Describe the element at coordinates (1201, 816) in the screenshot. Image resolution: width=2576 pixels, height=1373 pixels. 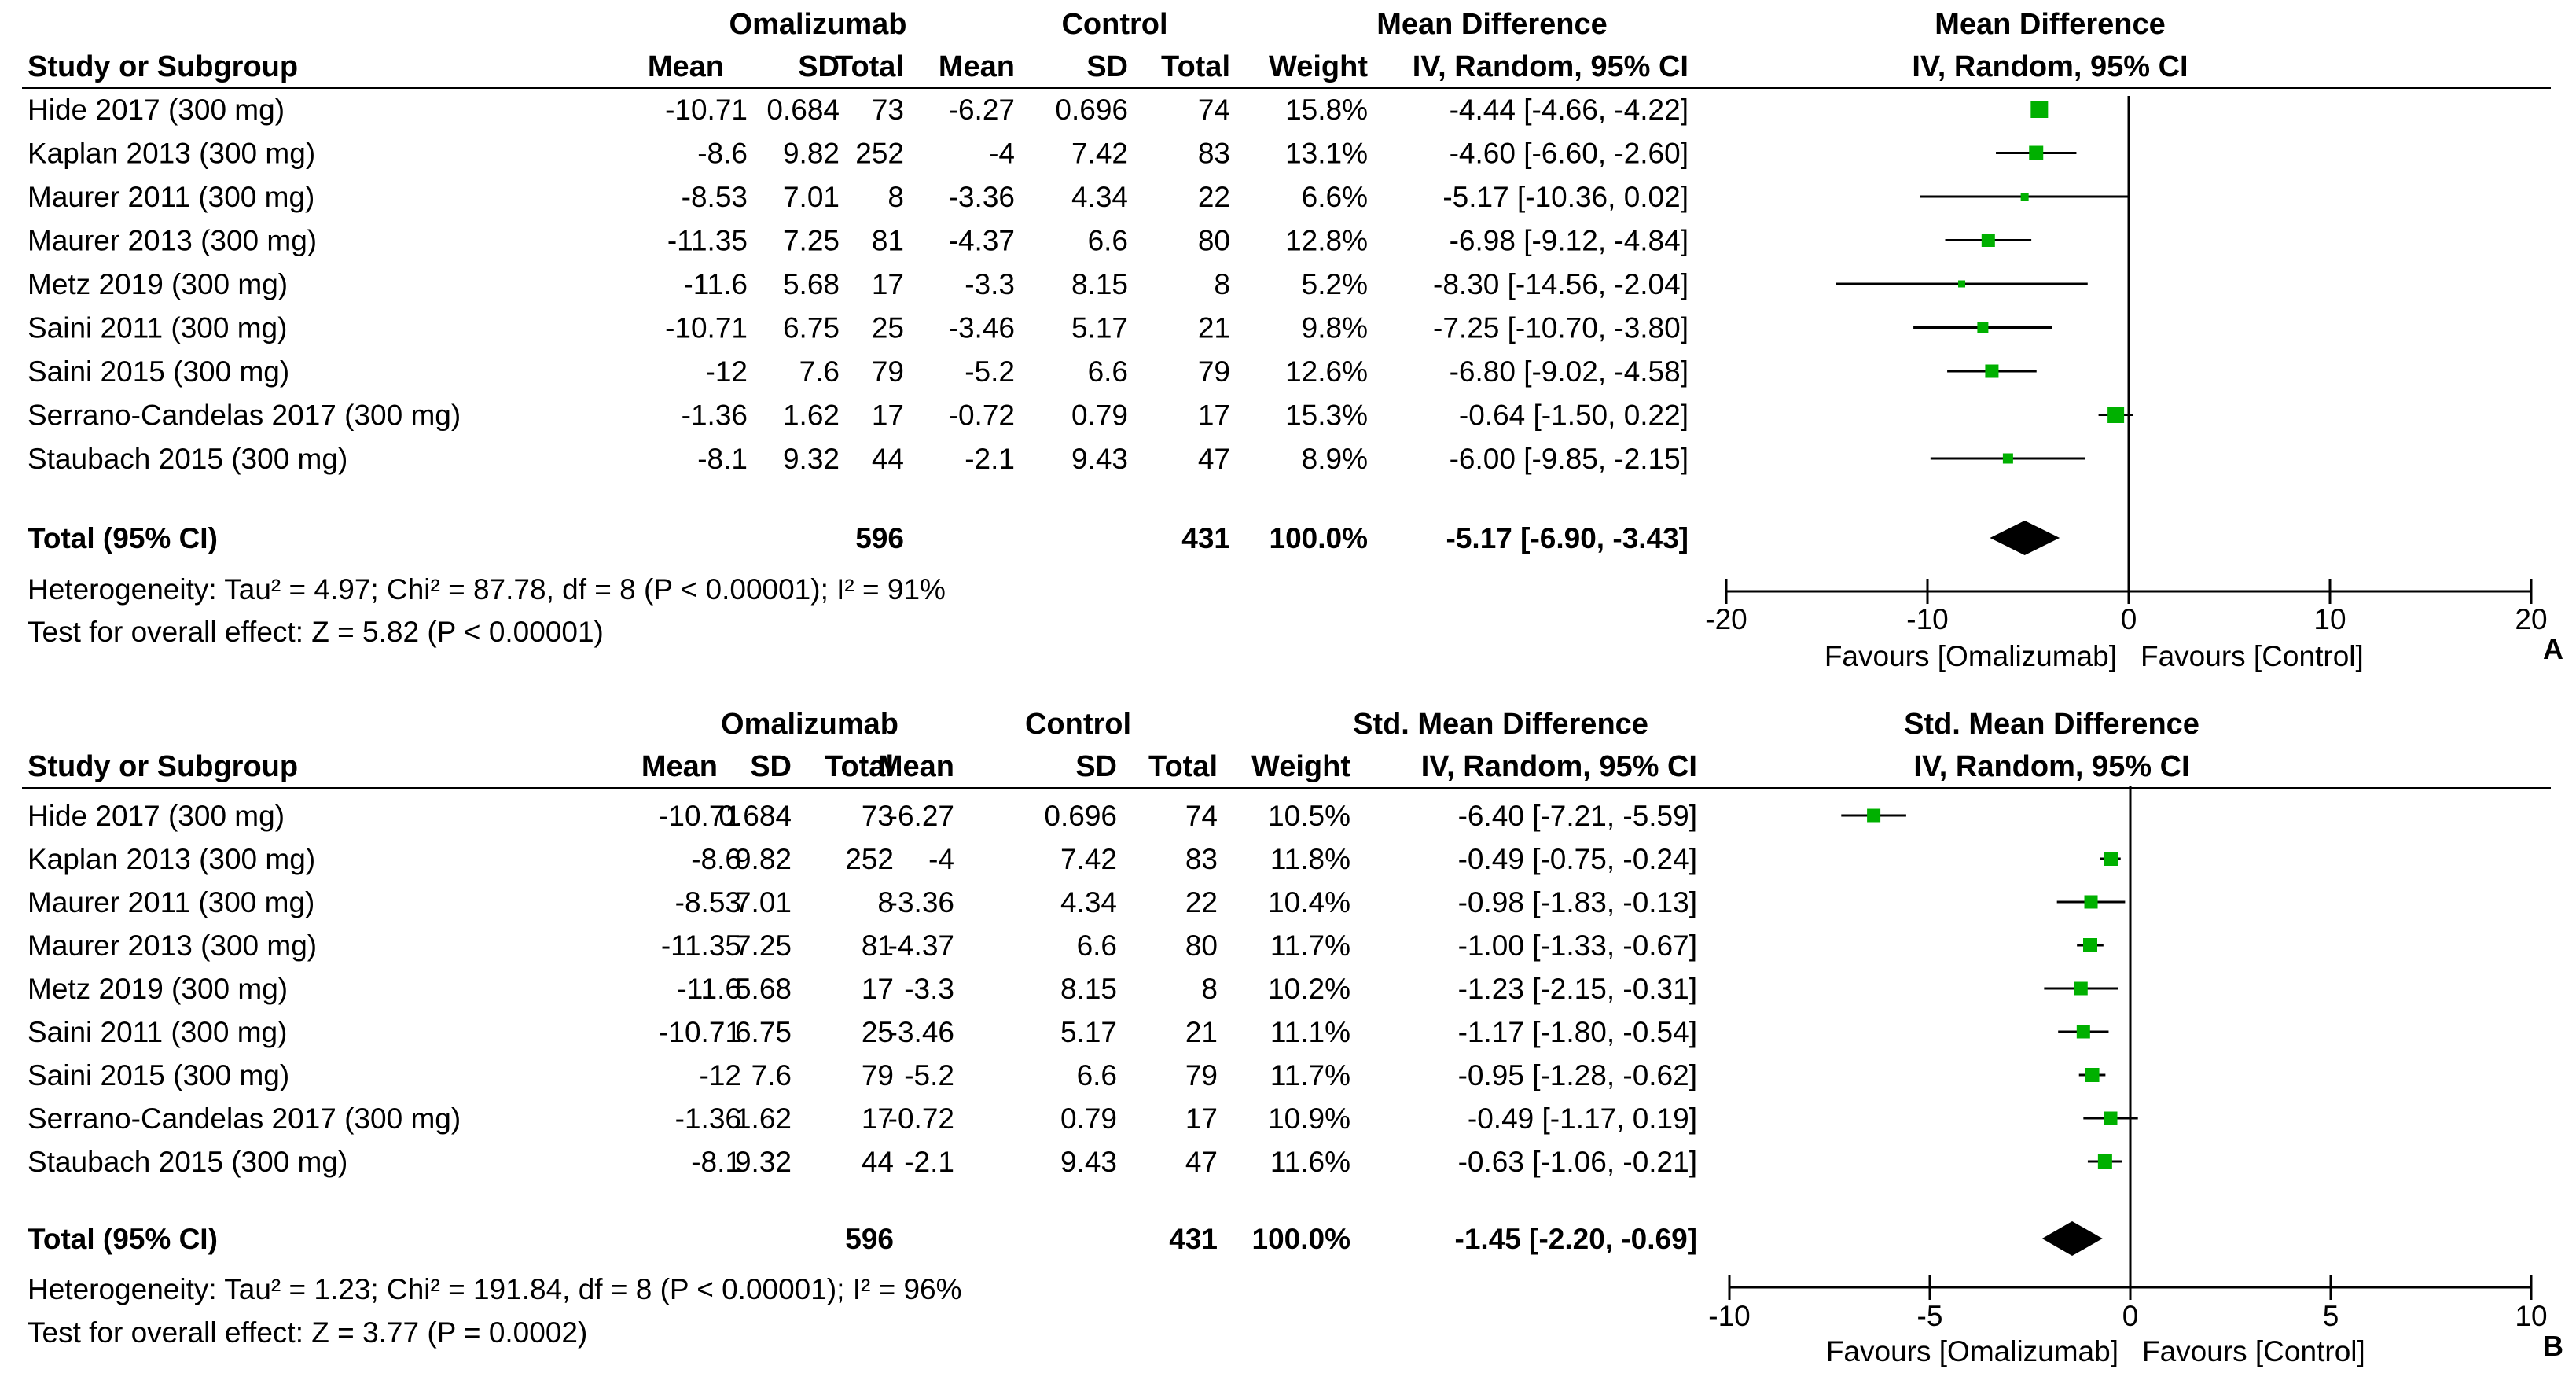
I see `group2-total: 74` at that location.